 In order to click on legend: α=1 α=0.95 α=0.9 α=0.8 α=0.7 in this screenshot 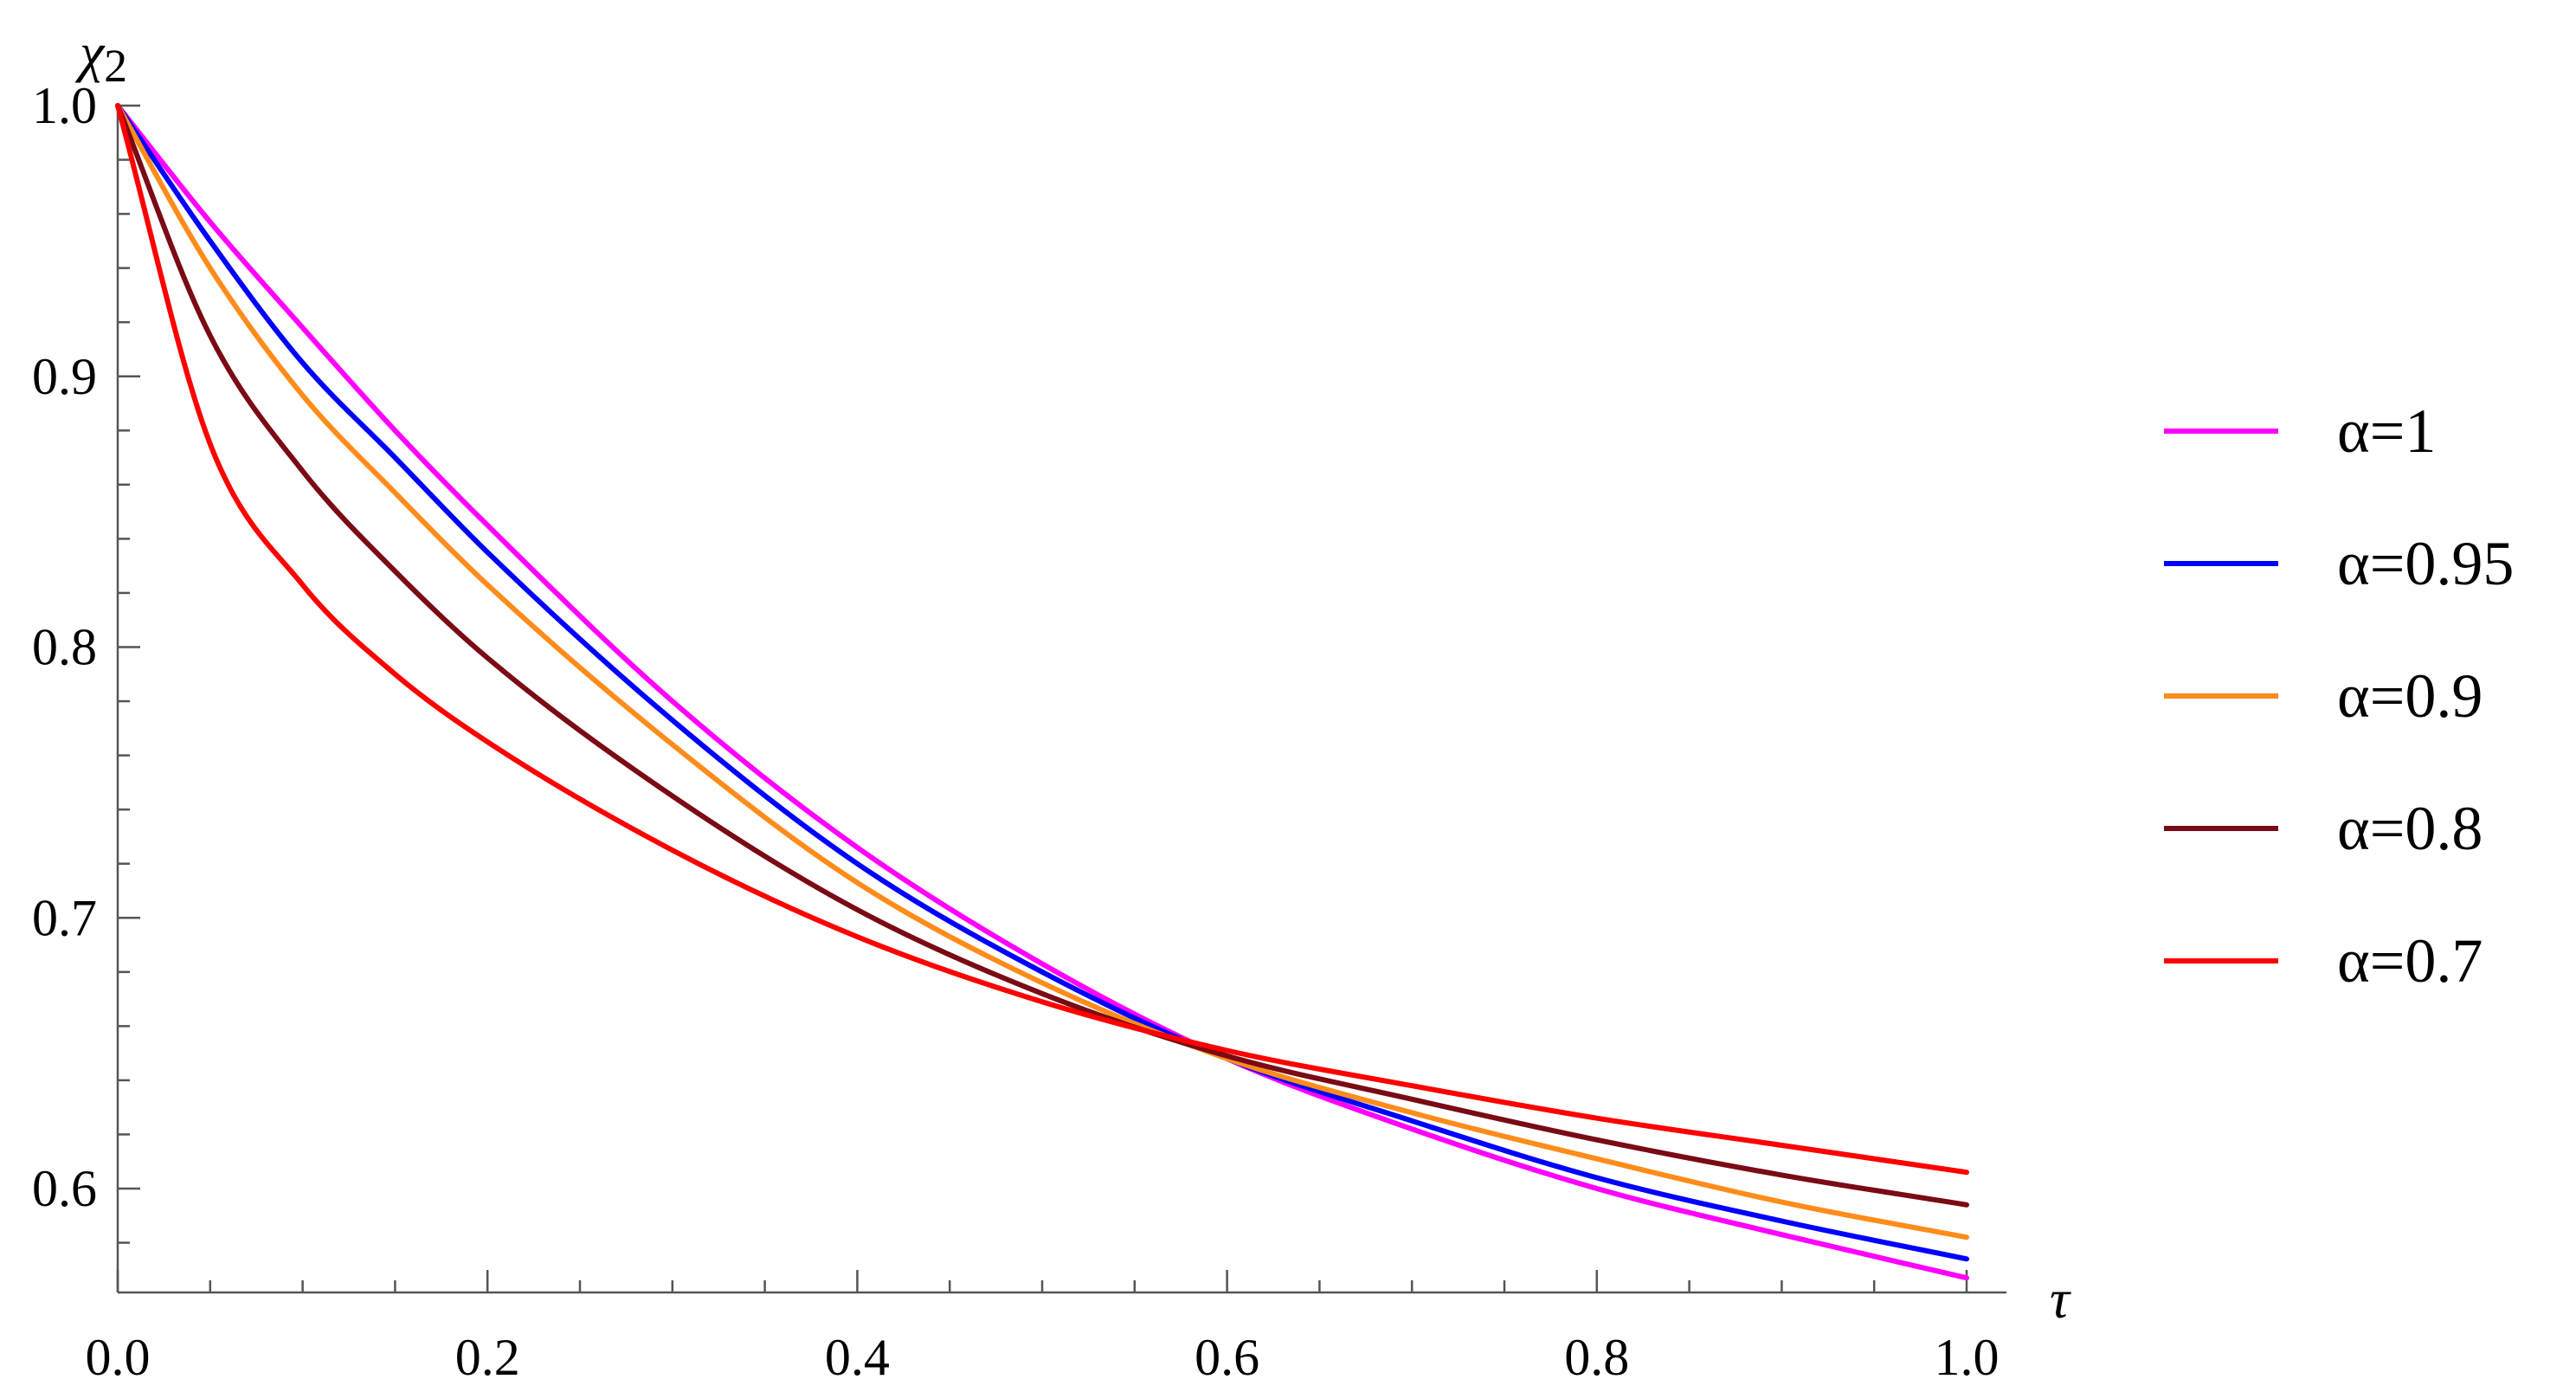, I will do `click(2339, 696)`.